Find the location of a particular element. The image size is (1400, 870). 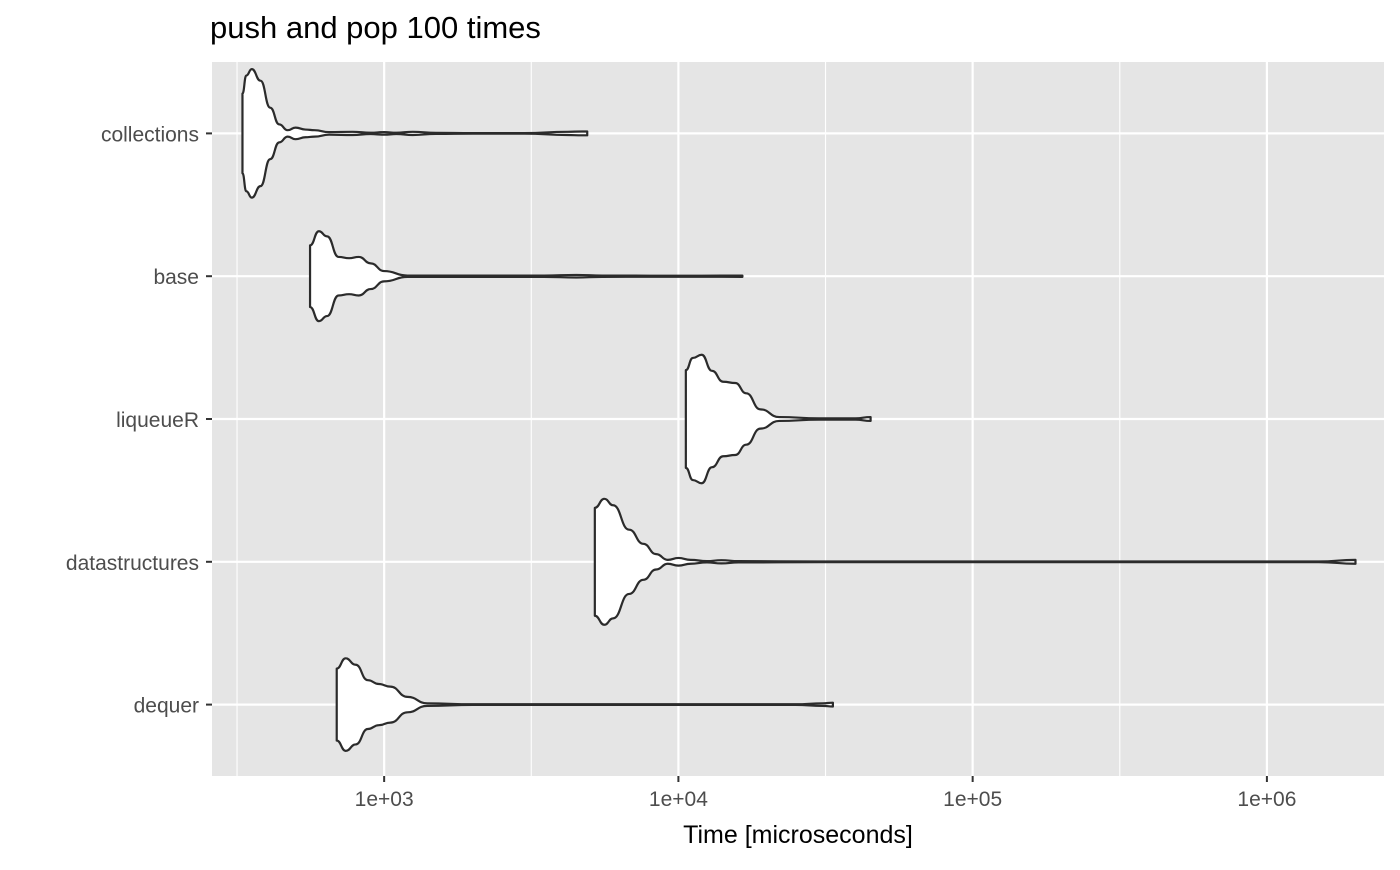

x-tick-label: 1e+03 is located at coordinates (384, 799).